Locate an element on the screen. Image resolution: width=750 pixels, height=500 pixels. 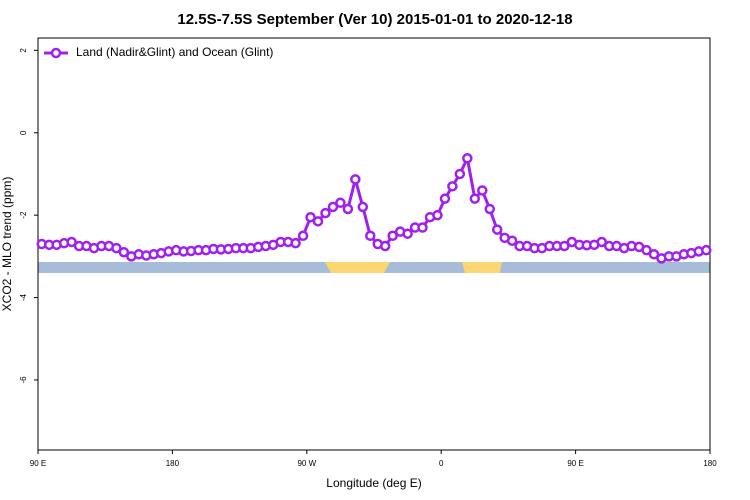
legend-label: Land (Nadir&Glint) and Ocean (Glint) is located at coordinates (174, 52).